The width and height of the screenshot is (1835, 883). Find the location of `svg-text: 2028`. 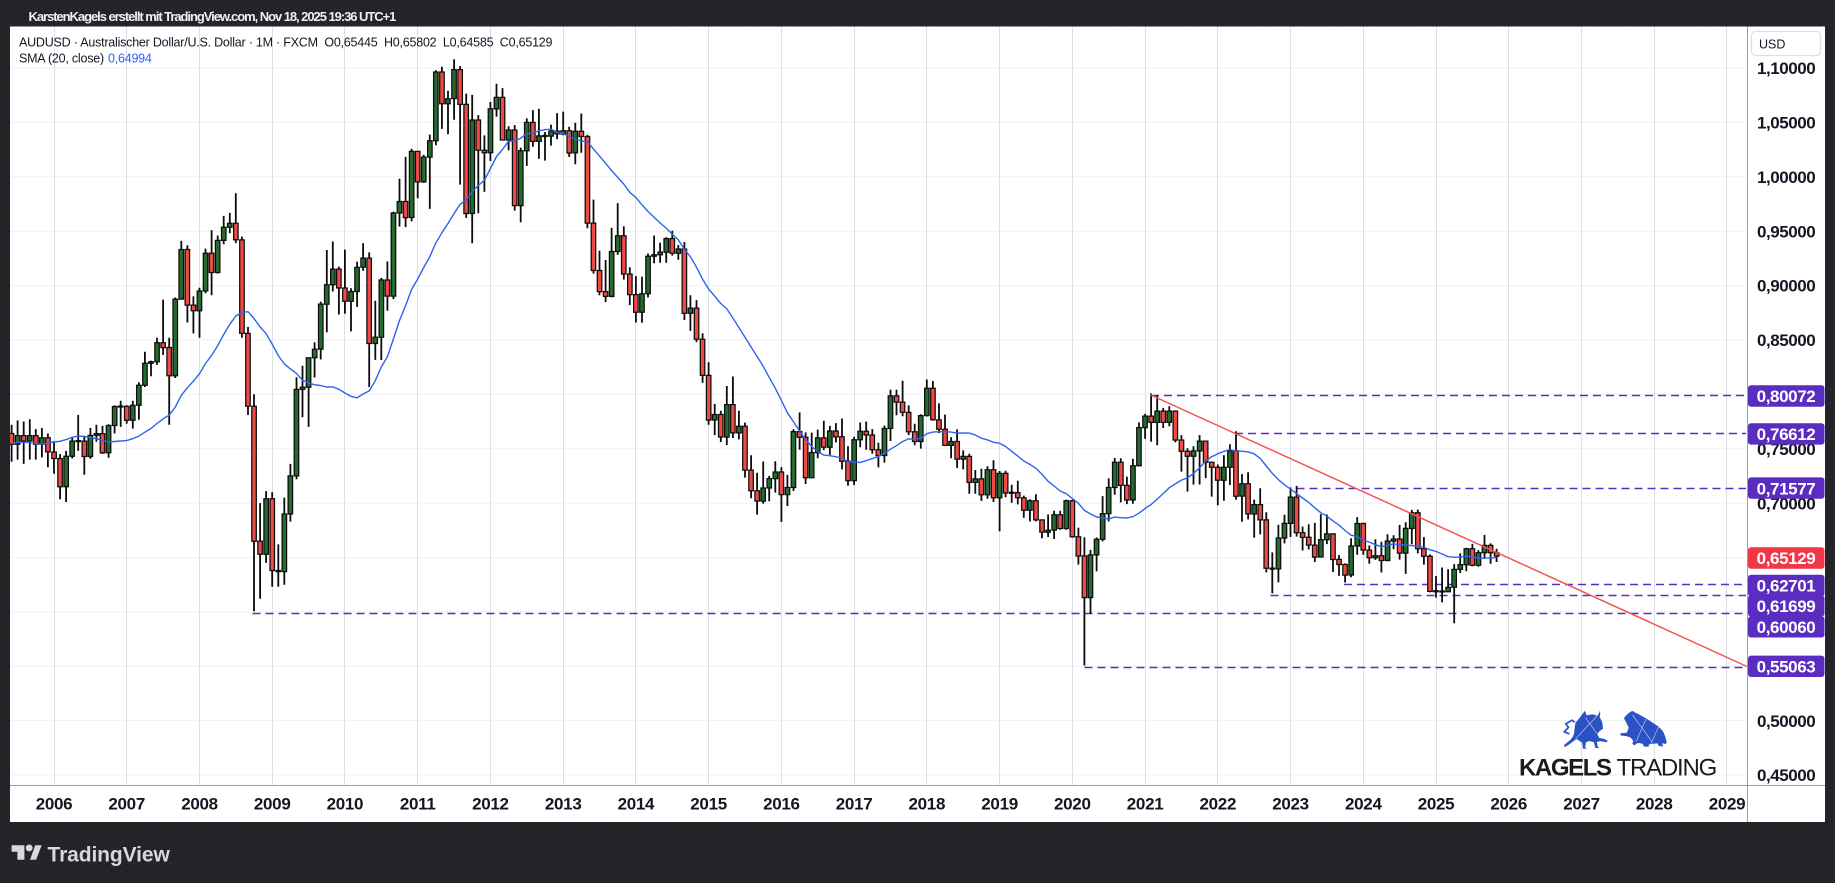

svg-text: 2028 is located at coordinates (1654, 804).